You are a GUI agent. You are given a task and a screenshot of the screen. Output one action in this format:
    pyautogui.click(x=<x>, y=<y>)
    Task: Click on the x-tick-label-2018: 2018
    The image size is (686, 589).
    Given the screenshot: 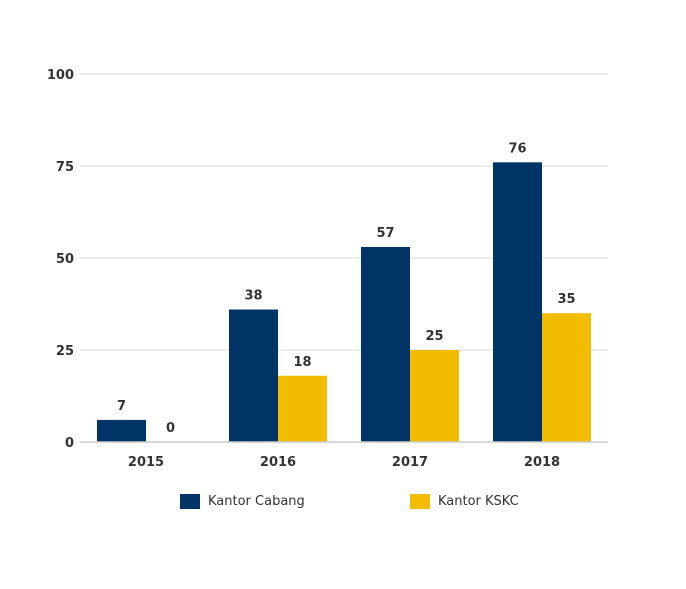 What is the action you would take?
    pyautogui.click(x=542, y=462)
    